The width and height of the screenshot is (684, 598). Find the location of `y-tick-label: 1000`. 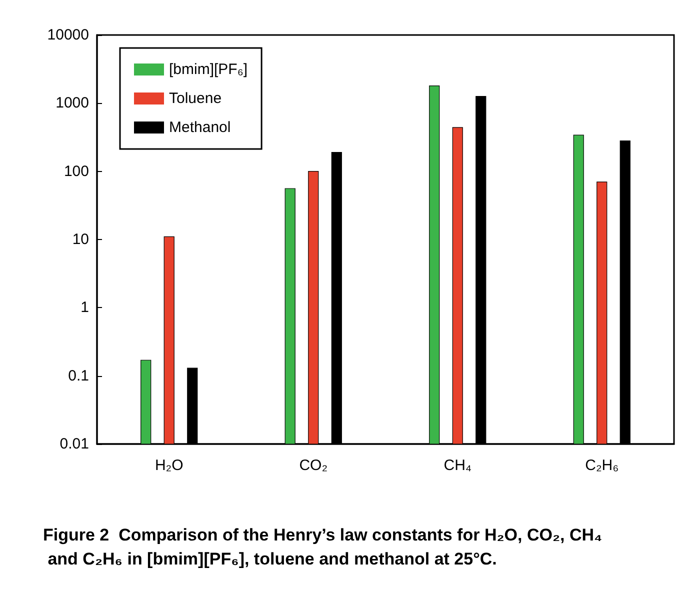

y-tick-label: 1000 is located at coordinates (72, 103).